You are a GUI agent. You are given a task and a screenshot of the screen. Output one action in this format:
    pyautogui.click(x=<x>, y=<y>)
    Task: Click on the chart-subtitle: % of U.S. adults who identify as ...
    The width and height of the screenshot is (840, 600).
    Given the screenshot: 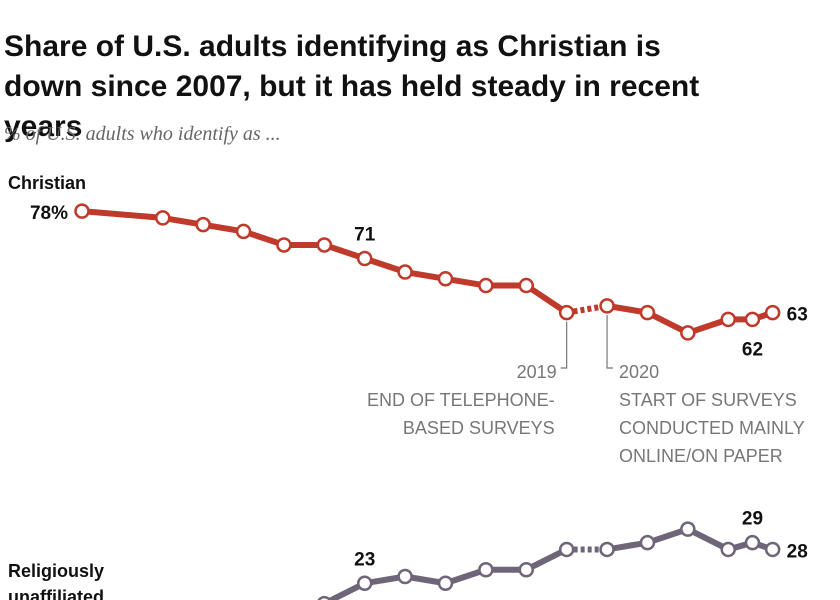 What is the action you would take?
    pyautogui.click(x=142, y=134)
    